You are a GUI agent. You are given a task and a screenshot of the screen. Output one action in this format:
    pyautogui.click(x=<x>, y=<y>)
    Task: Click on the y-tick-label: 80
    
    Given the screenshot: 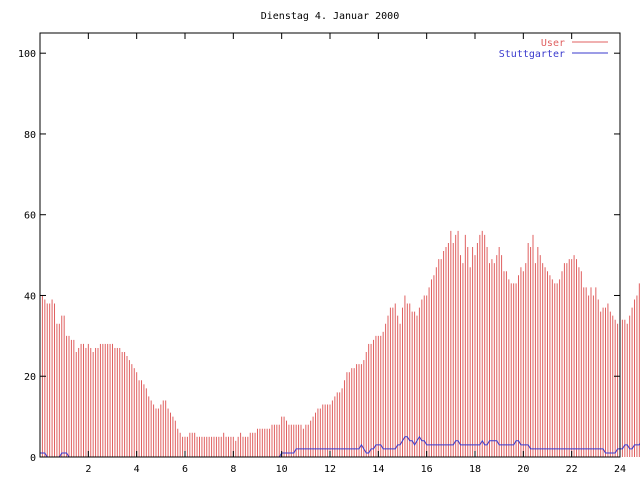 What is the action you would take?
    pyautogui.click(x=30, y=135)
    